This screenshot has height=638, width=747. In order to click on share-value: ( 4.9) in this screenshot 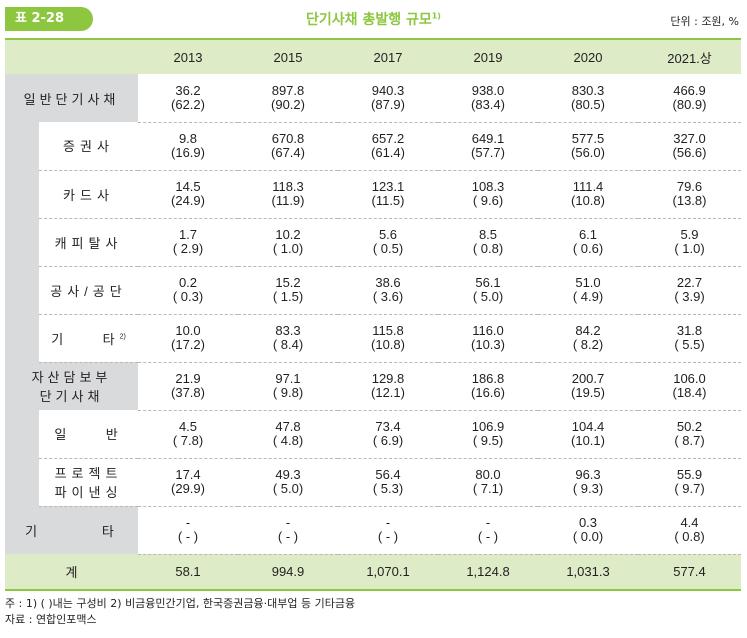, I will do `click(588, 296)`.